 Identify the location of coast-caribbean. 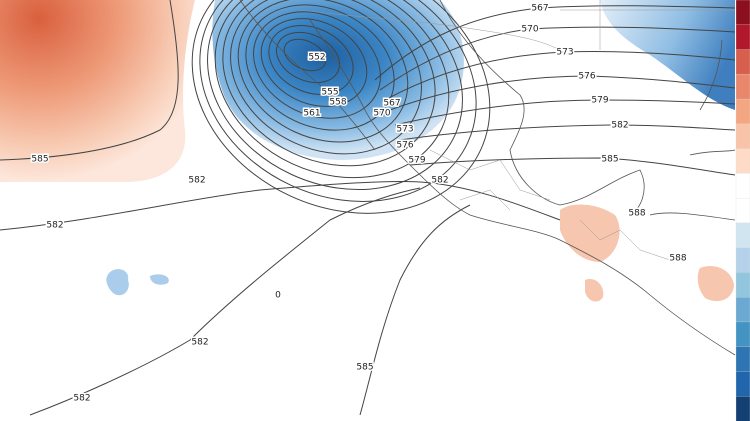
(692, 130).